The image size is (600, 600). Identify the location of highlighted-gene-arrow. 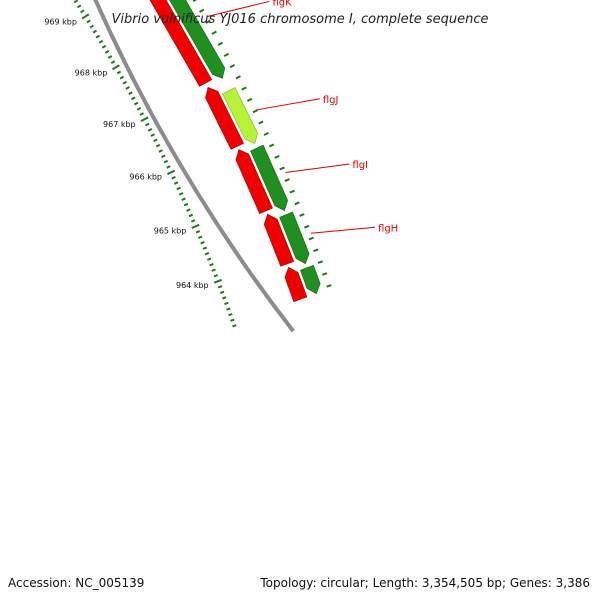
(240, 115).